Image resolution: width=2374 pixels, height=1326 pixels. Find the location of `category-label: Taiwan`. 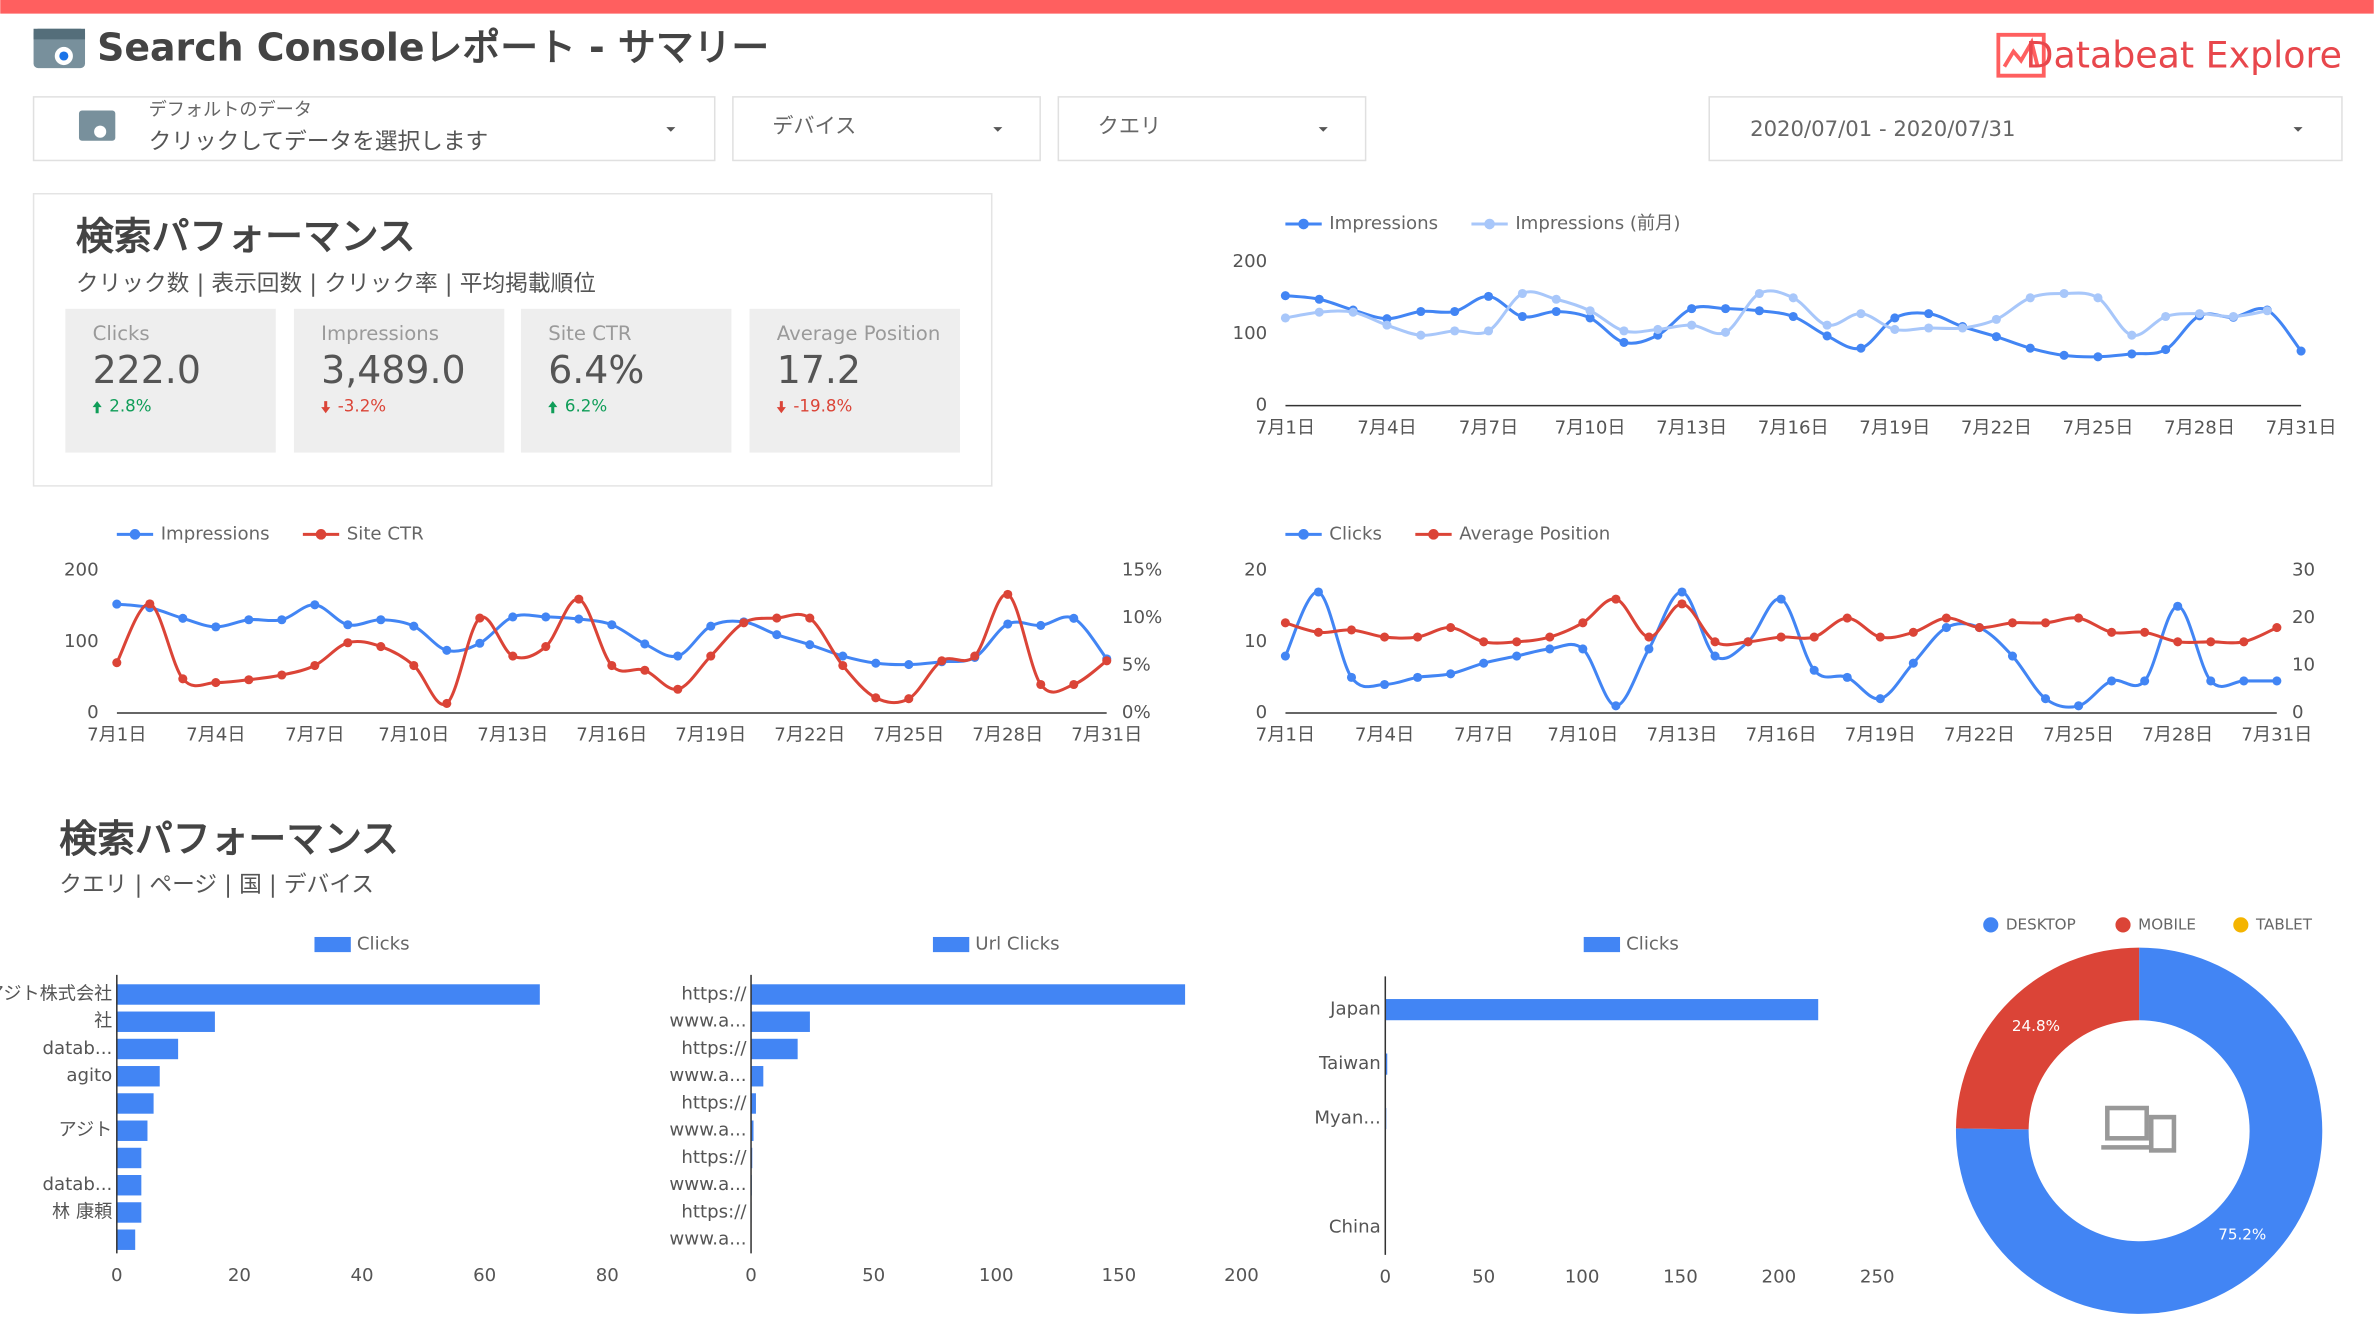

category-label: Taiwan is located at coordinates (1349, 1063).